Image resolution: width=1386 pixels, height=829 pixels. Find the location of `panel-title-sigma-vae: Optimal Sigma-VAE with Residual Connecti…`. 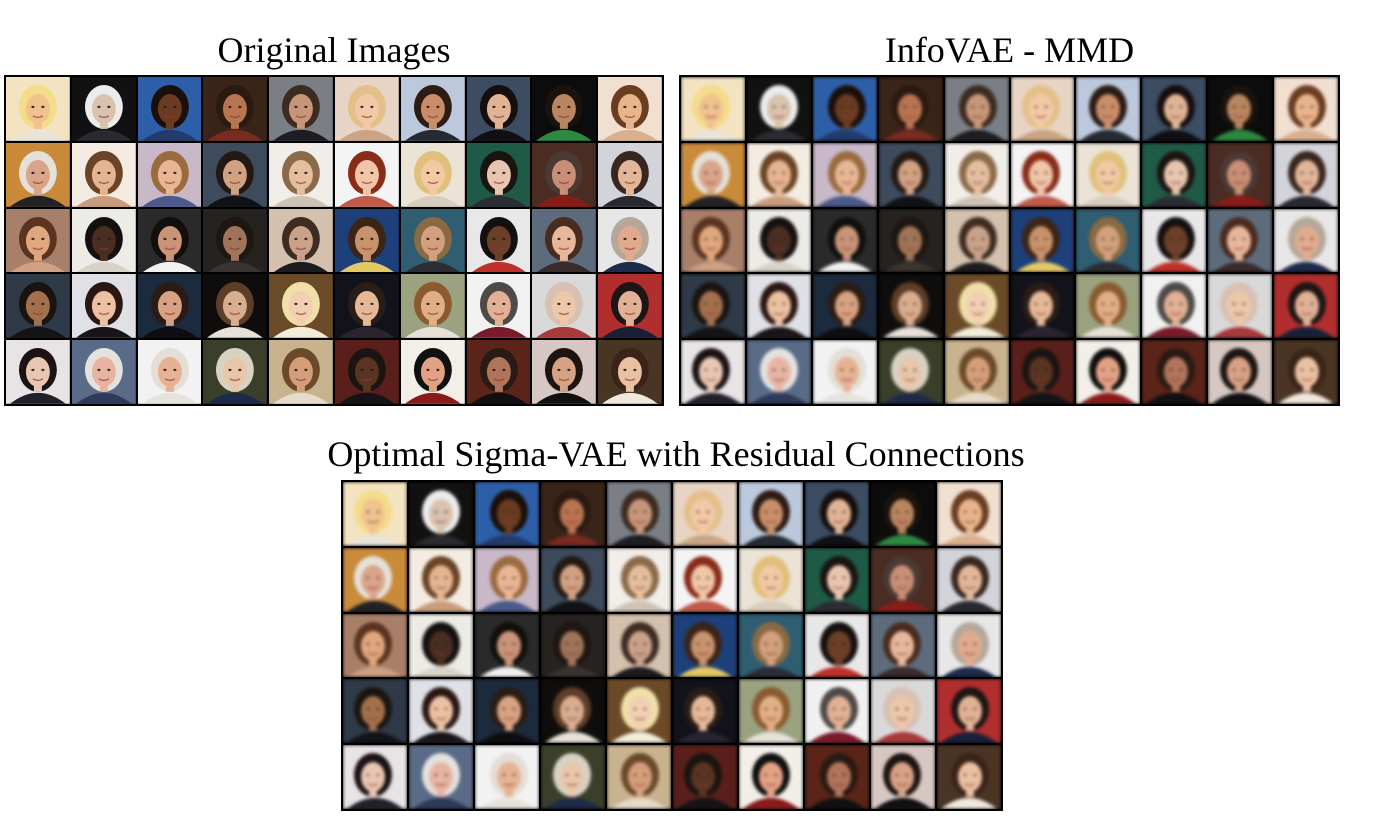

panel-title-sigma-vae: Optimal Sigma-VAE with Residual Connecti… is located at coordinates (676, 454).